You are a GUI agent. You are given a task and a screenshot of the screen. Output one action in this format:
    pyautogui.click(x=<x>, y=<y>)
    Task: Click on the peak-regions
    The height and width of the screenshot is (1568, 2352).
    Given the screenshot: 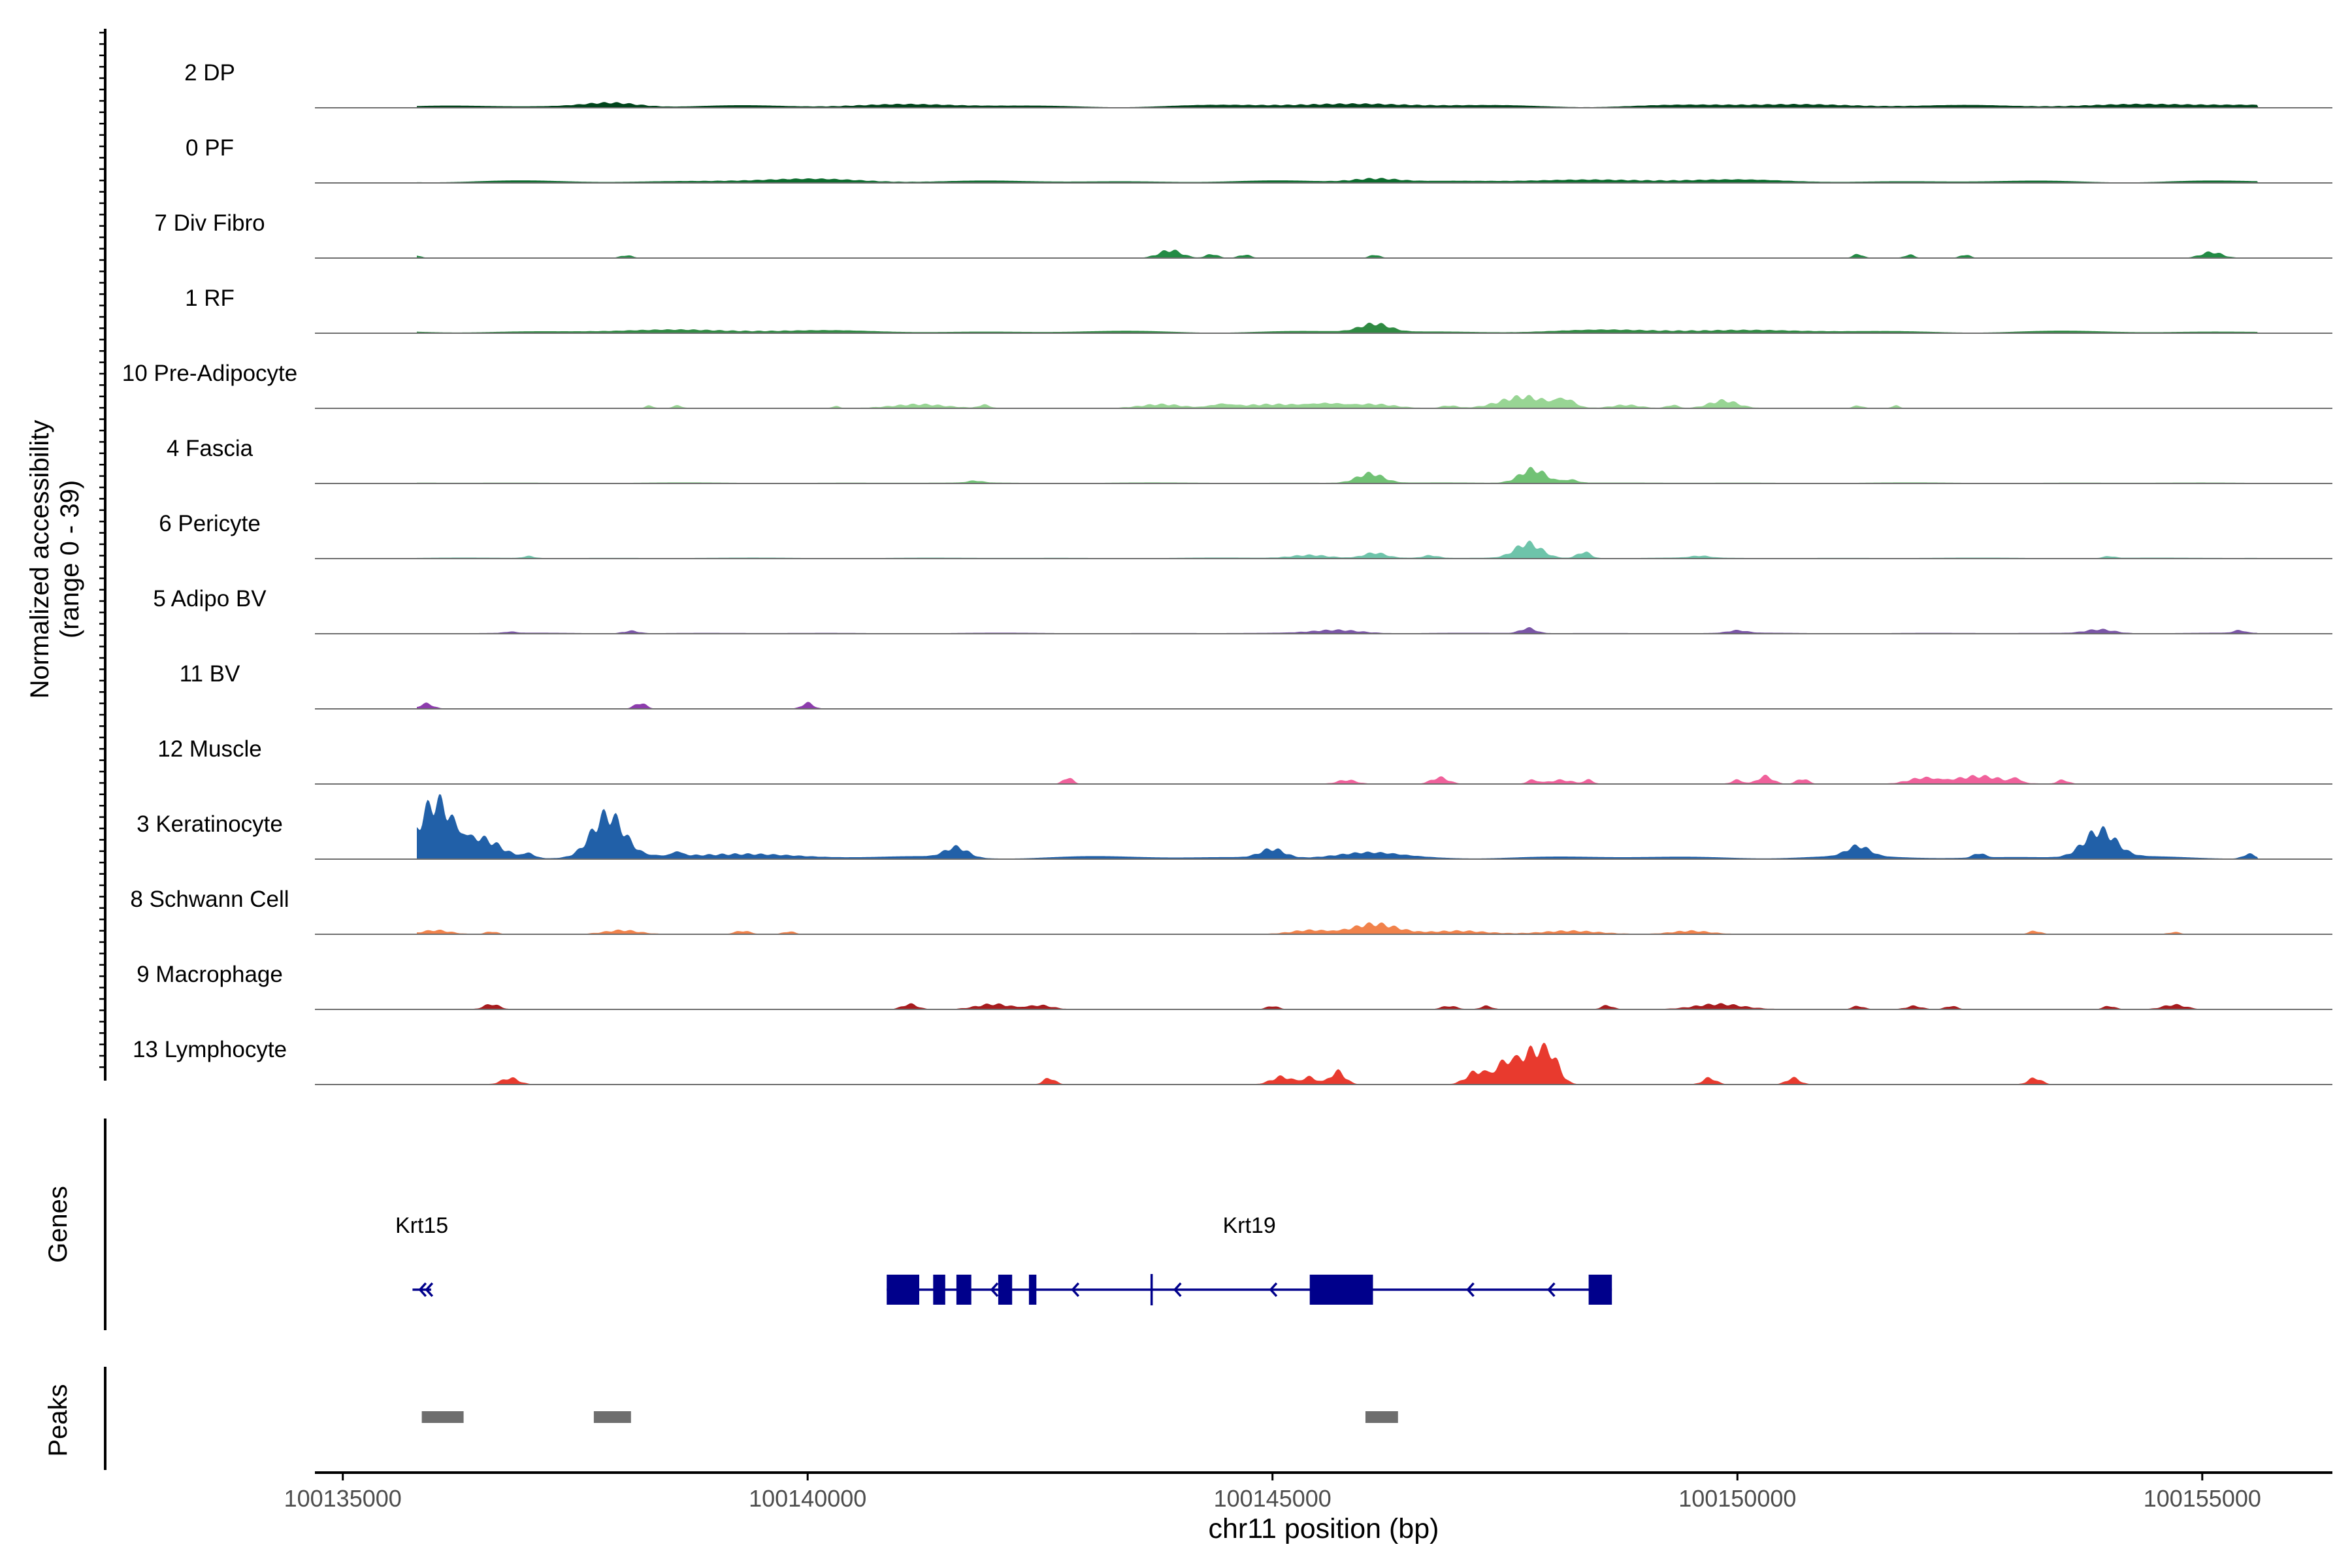 What is the action you would take?
    pyautogui.click(x=909, y=1417)
    